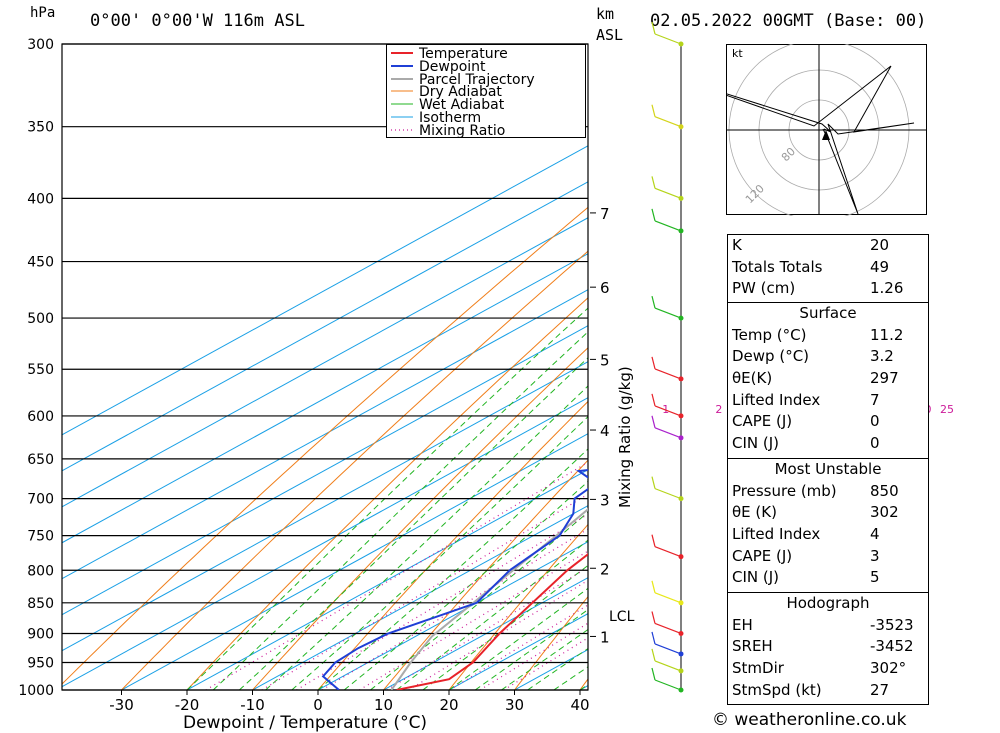 This screenshot has height=733, width=1000. I want to click on hodograph-trace, so click(820, 140).